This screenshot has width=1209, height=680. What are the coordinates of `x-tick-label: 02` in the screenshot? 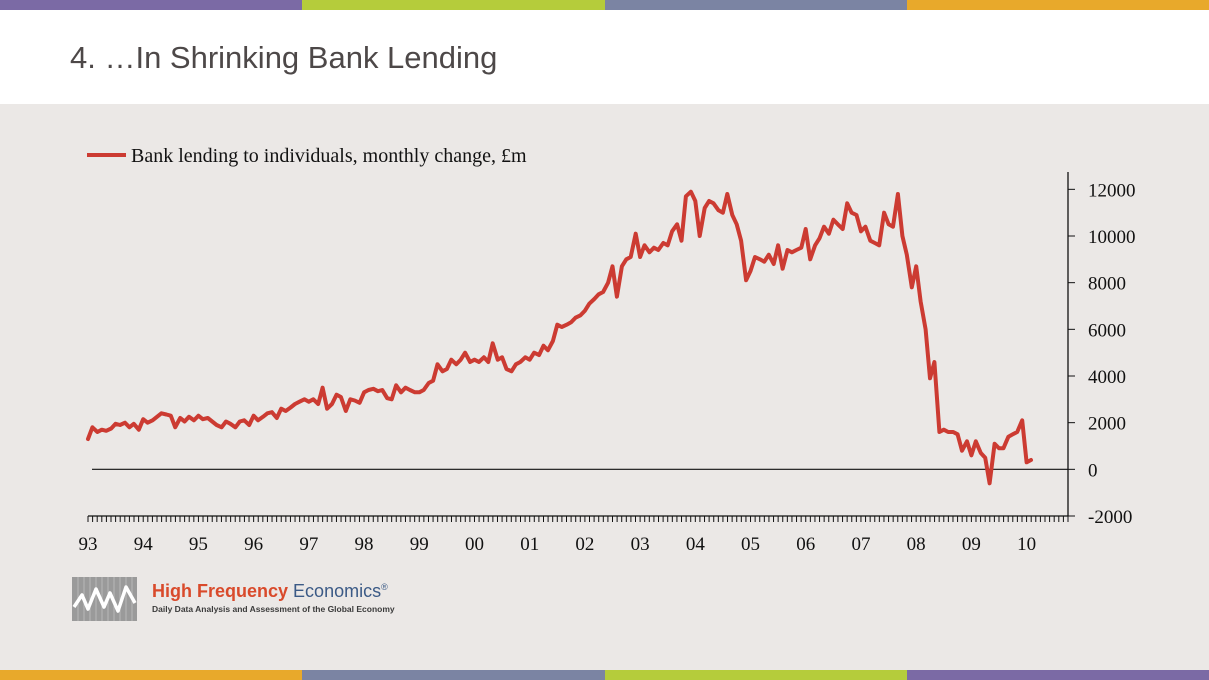 It's located at (584, 544).